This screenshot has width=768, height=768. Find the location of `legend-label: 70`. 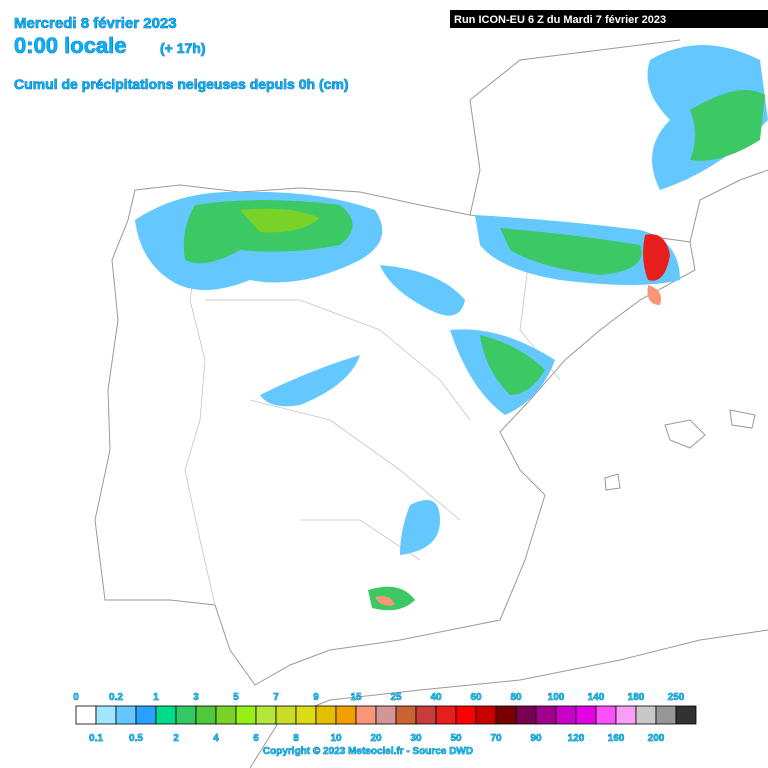

legend-label: 70 is located at coordinates (496, 738).